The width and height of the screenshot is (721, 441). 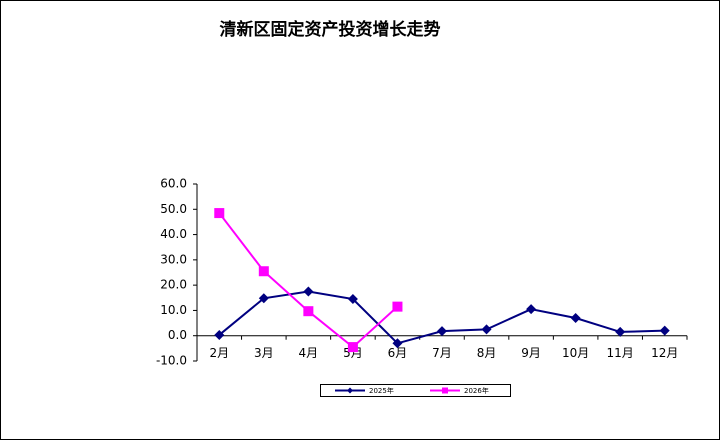 What do you see at coordinates (309, 353) in the screenshot?
I see `x-tick-label: 4月` at bounding box center [309, 353].